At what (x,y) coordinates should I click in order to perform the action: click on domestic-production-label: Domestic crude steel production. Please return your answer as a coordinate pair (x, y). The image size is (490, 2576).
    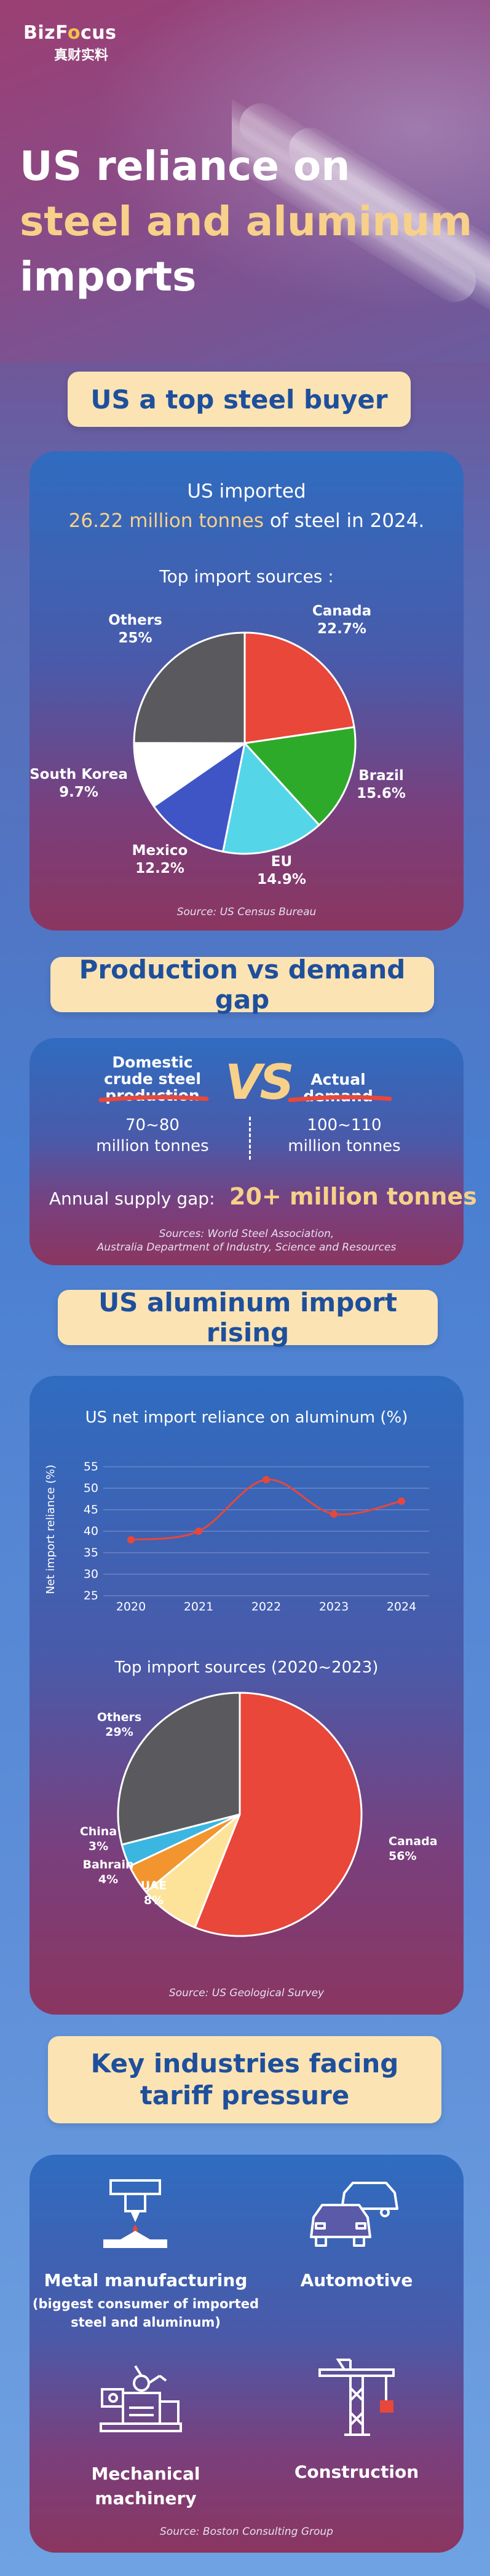
    Looking at the image, I should click on (152, 1078).